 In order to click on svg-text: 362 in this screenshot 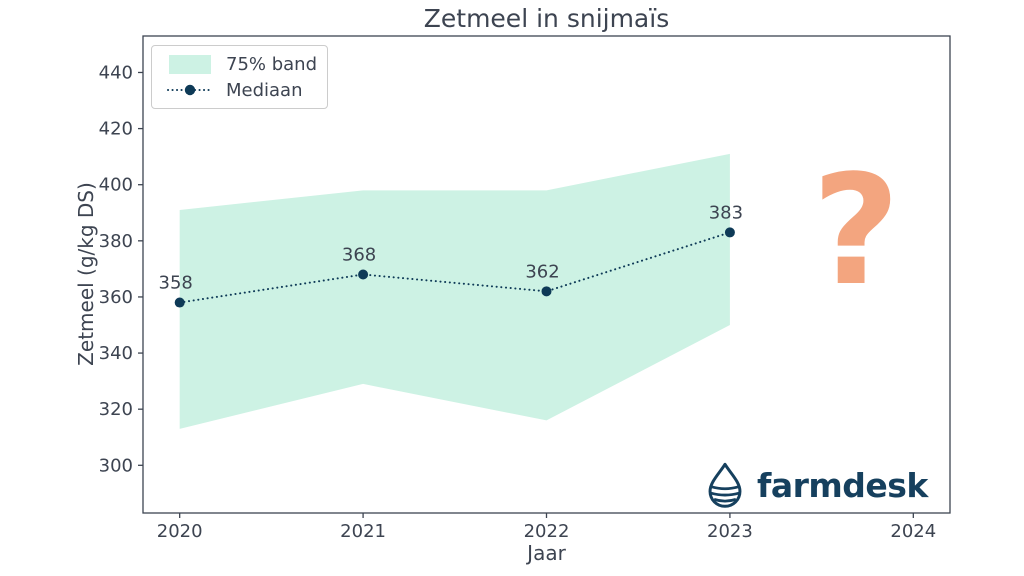, I will do `click(542, 271)`.